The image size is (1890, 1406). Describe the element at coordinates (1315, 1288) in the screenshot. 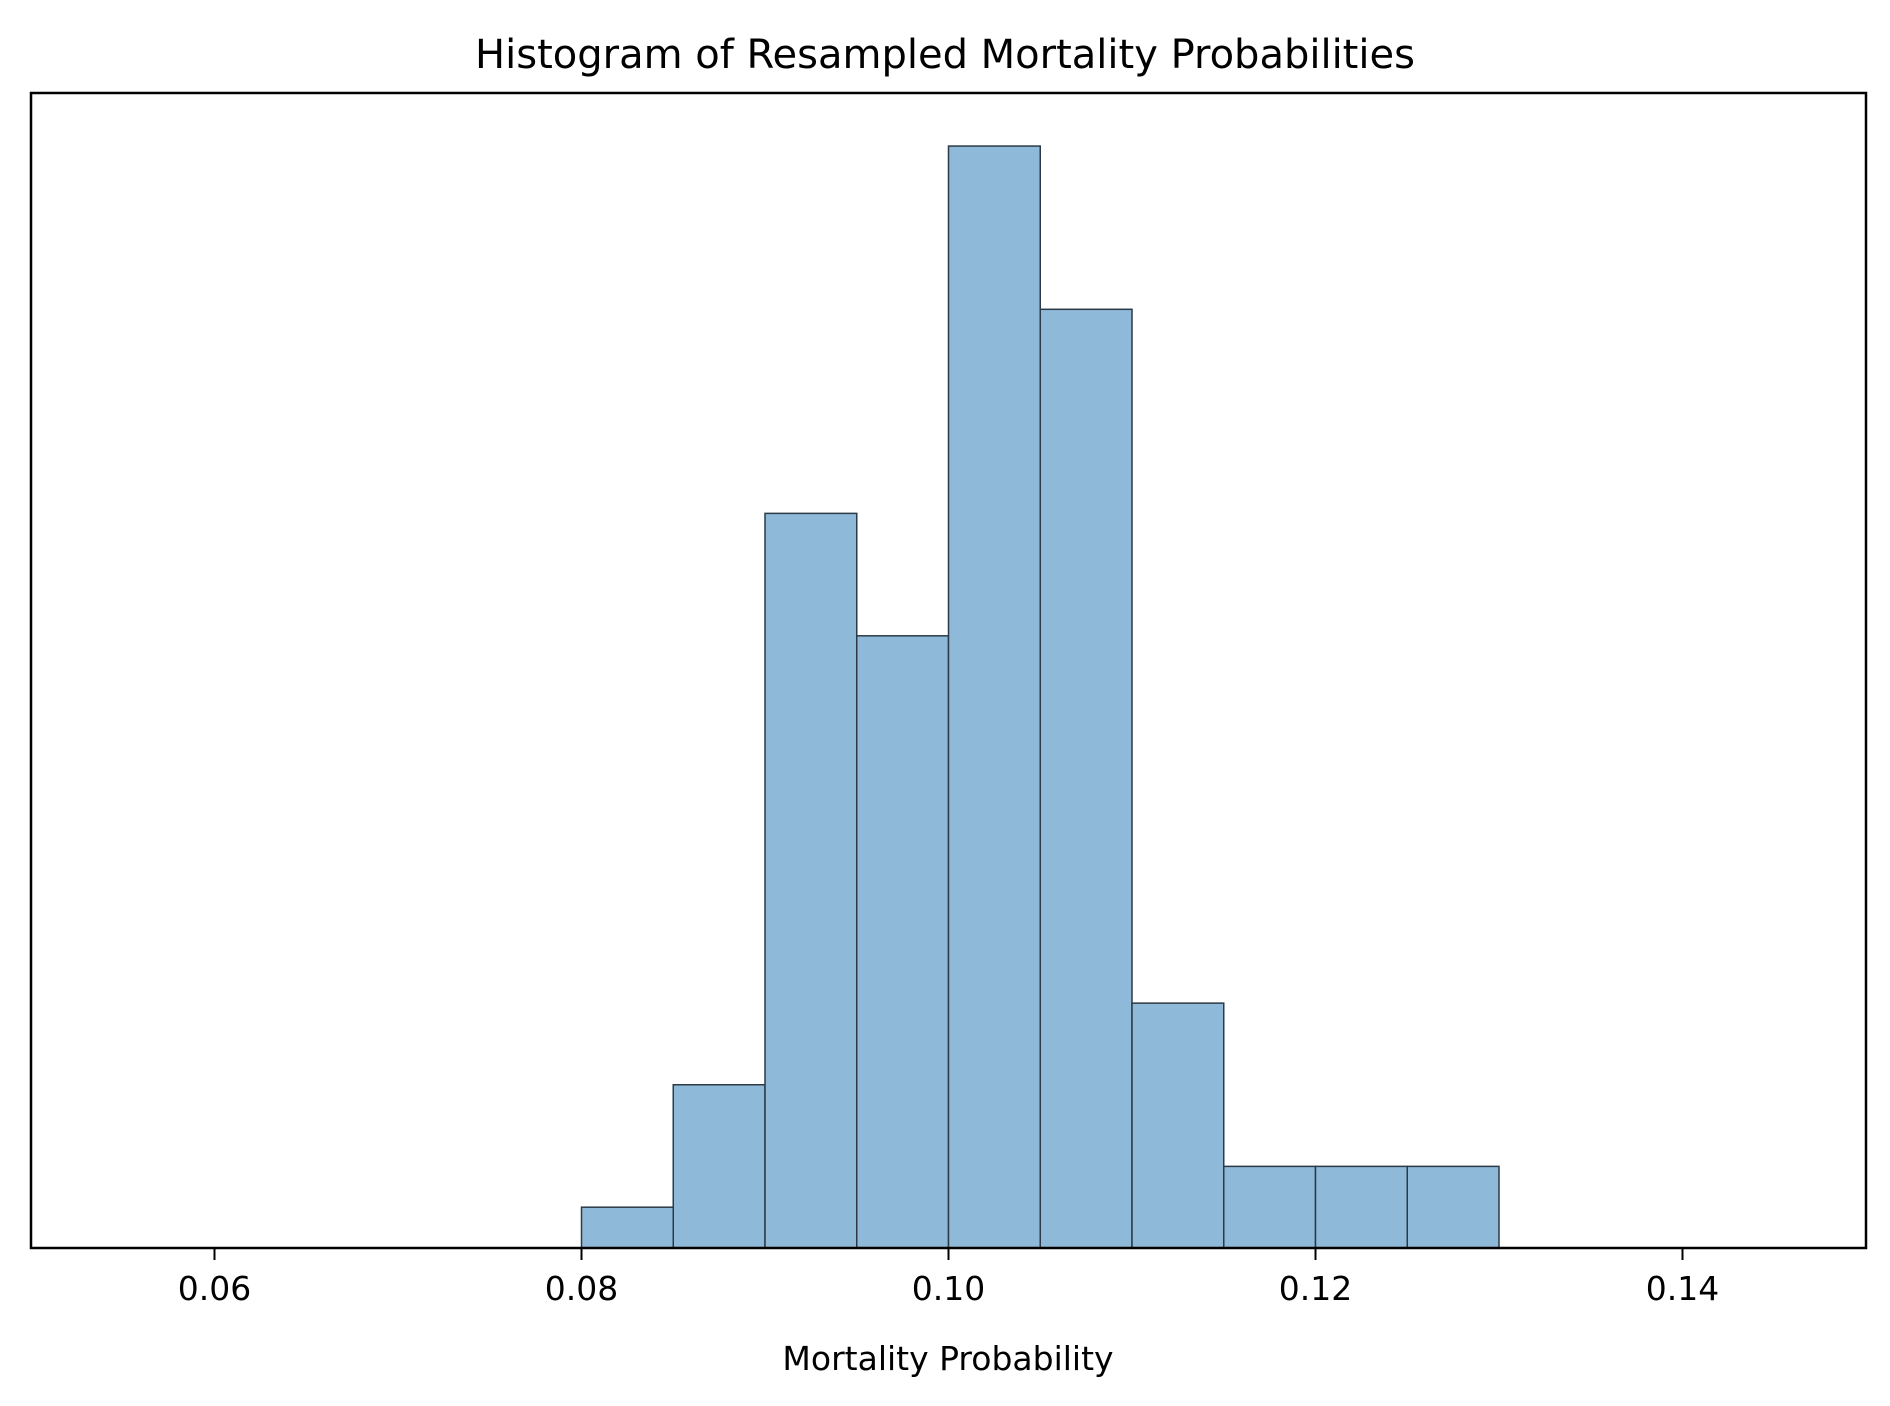

I see `x-tick-label-3: 0.12` at that location.